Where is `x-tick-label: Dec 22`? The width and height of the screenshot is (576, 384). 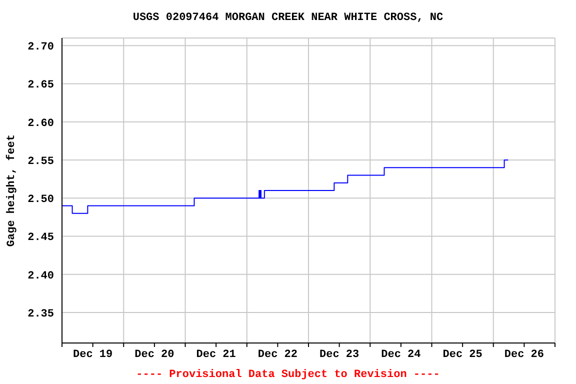 x-tick-label: Dec 22 is located at coordinates (278, 354).